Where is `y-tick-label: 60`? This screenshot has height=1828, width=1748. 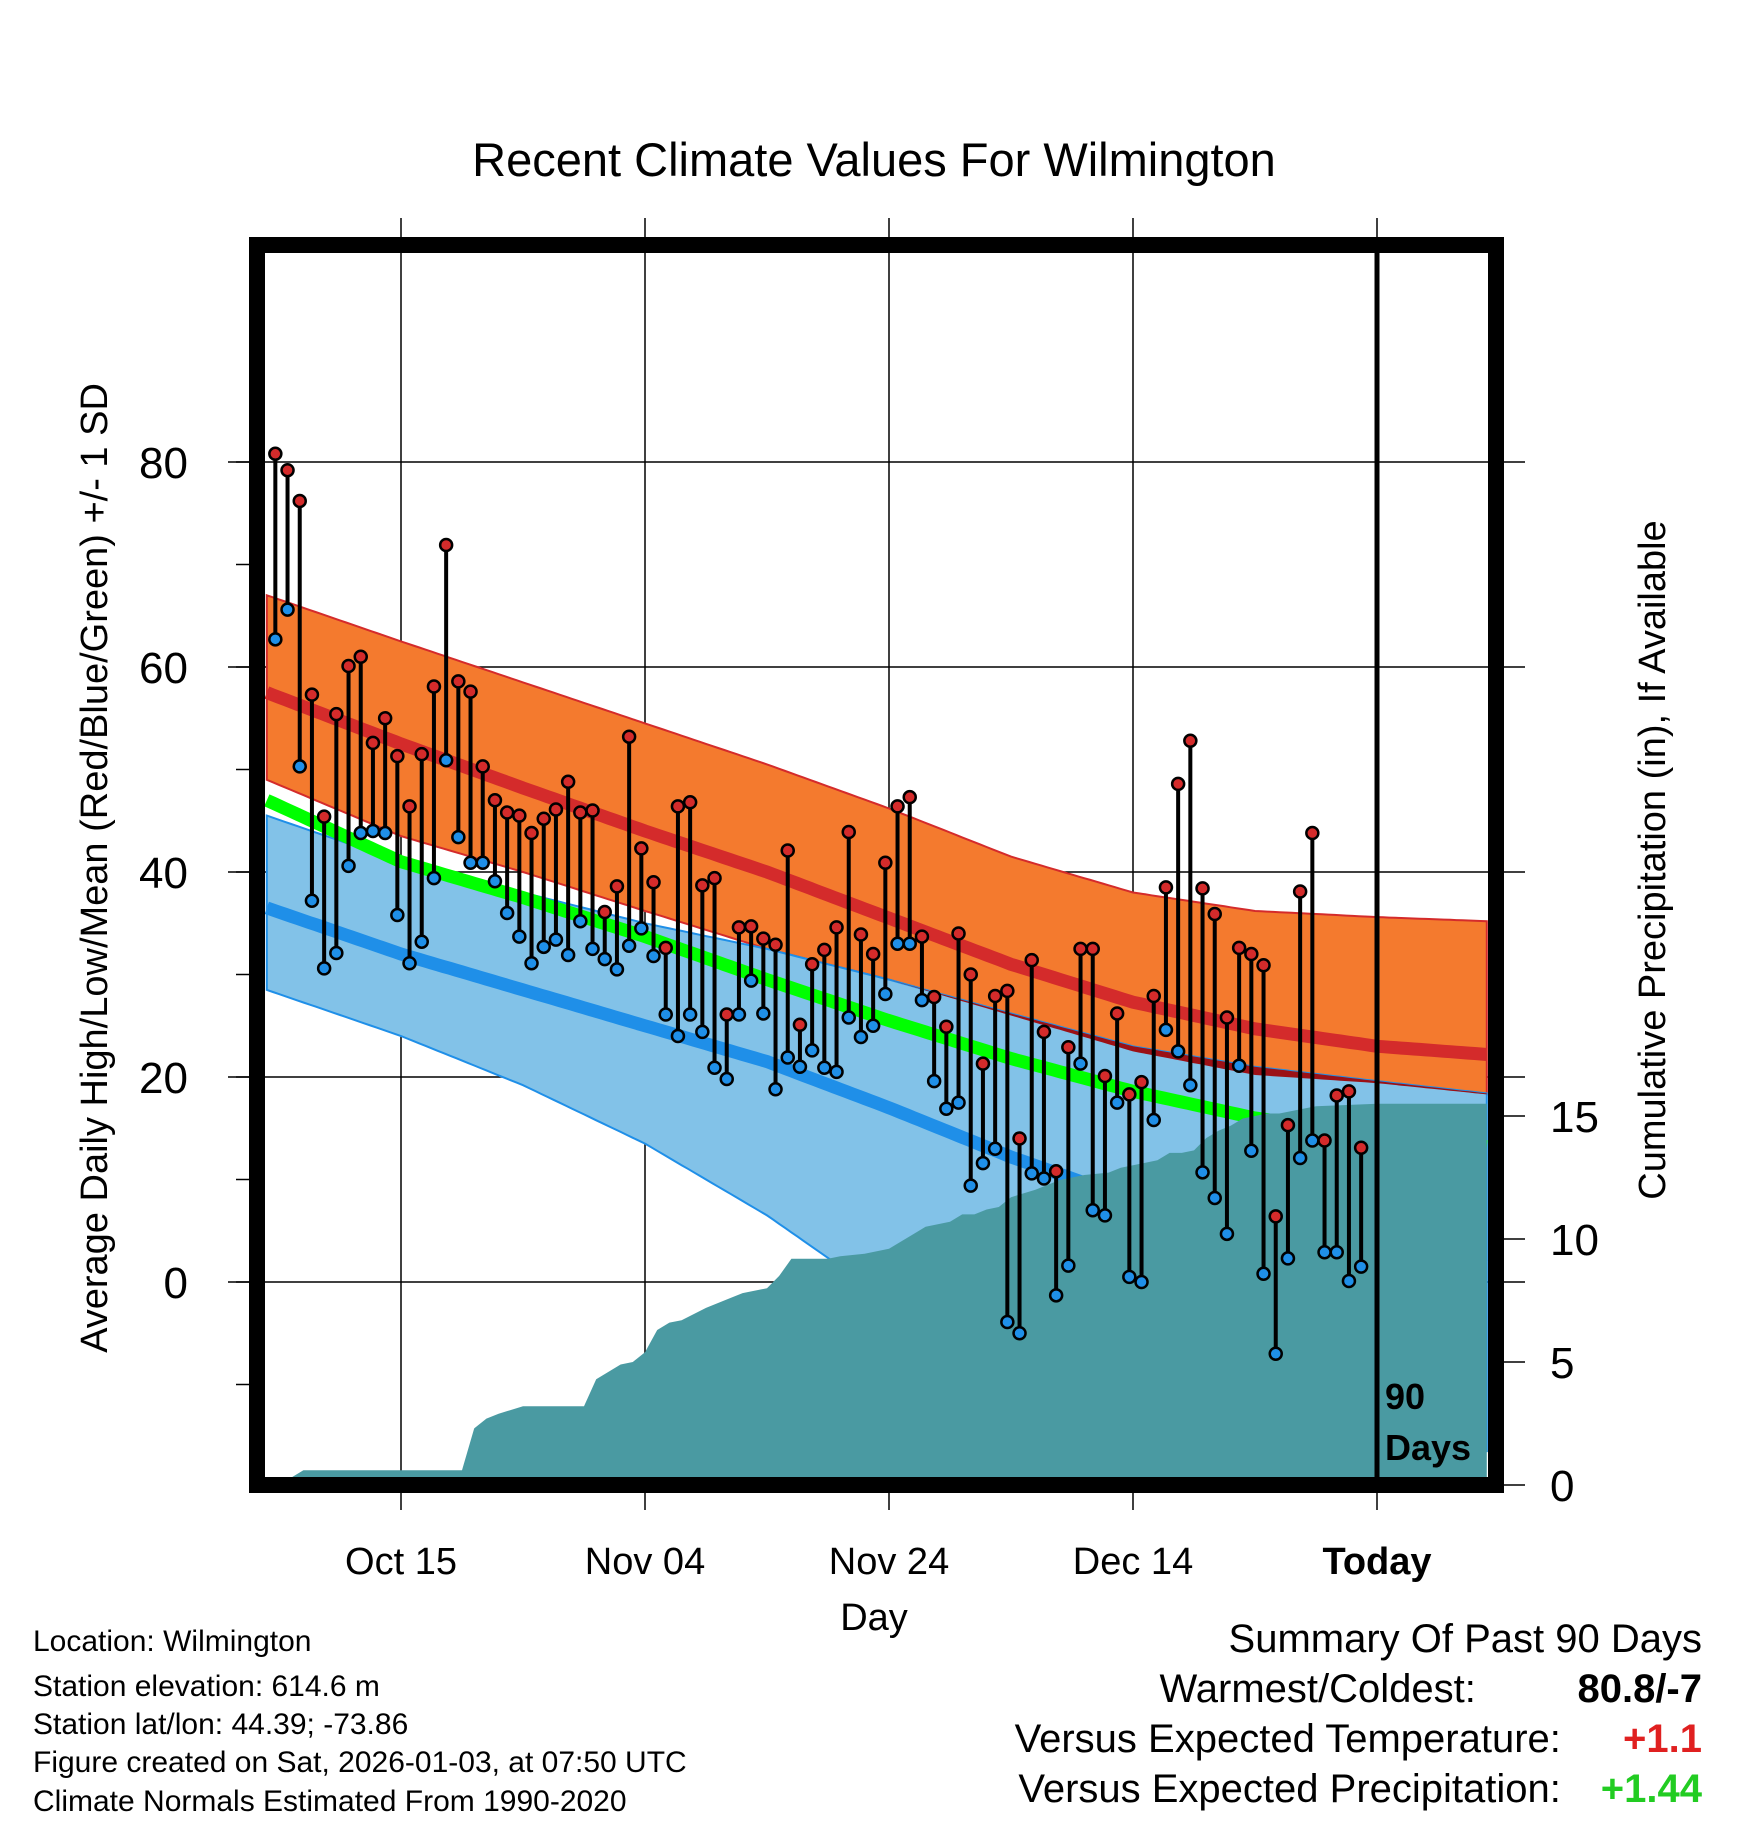 y-tick-label: 60 is located at coordinates (163, 668).